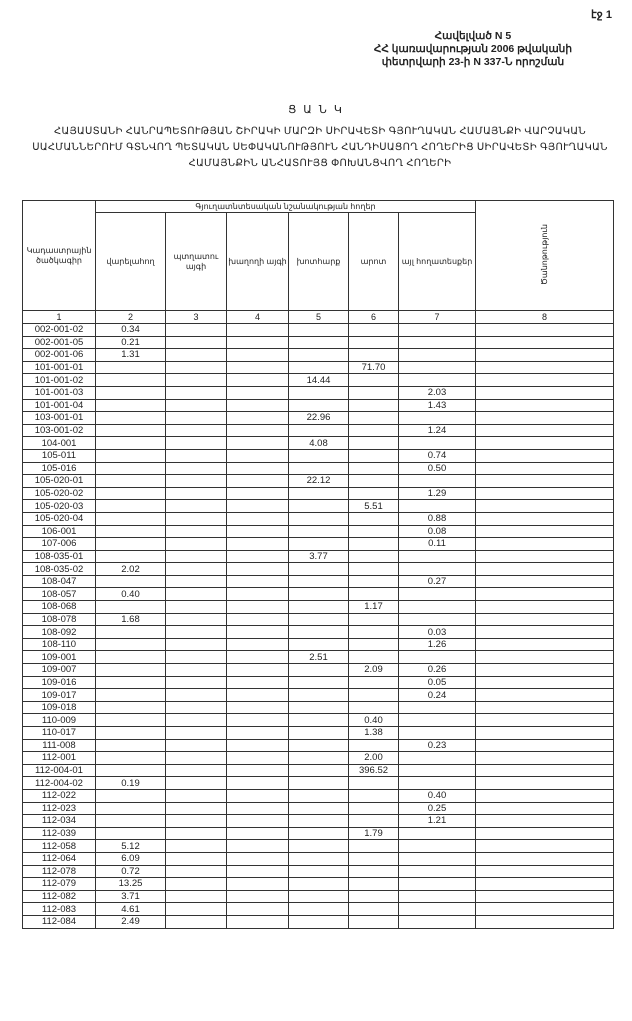 This screenshot has height=1021, width=632. I want to click on table-row: 105-011 0.74, so click(318, 455).